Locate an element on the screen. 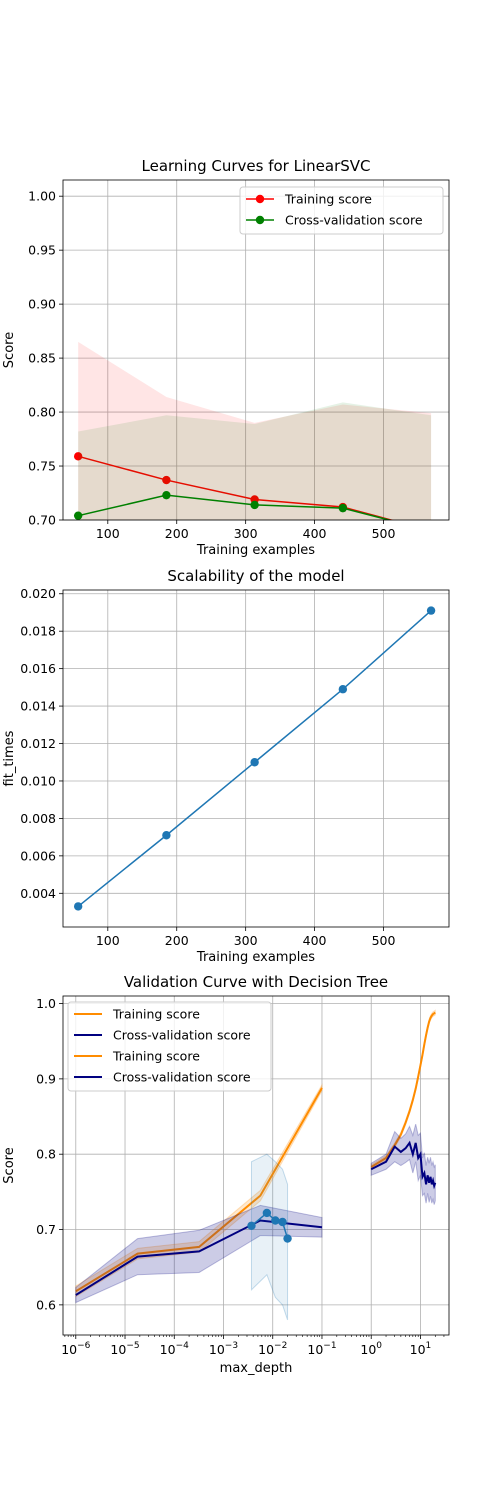  x-tick-label-7: 10¹ is located at coordinates (421, 1349).